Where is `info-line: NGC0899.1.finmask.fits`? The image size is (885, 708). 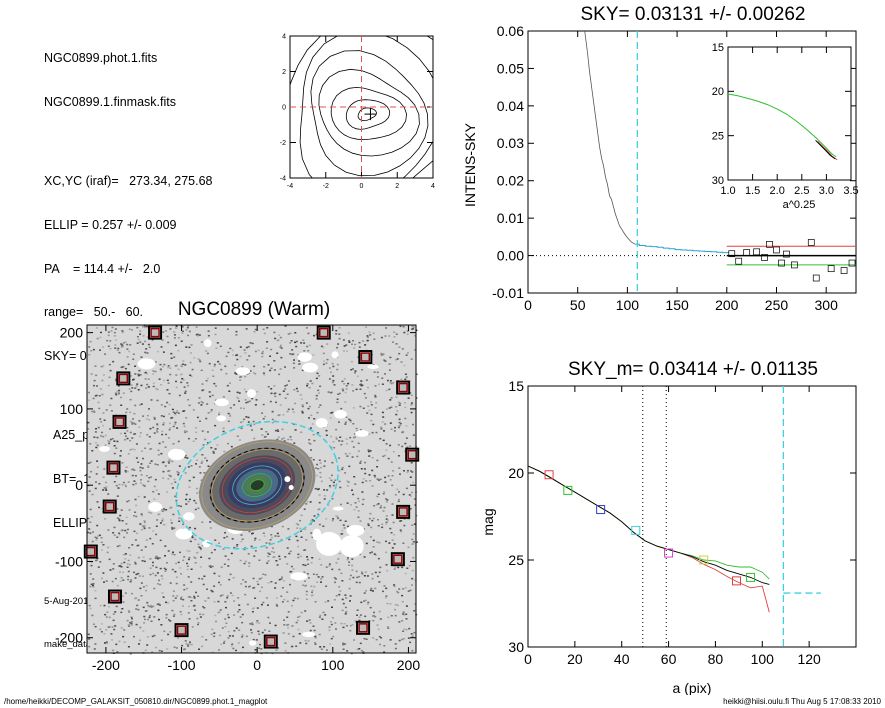 info-line: NGC0899.1.finmask.fits is located at coordinates (110, 101).